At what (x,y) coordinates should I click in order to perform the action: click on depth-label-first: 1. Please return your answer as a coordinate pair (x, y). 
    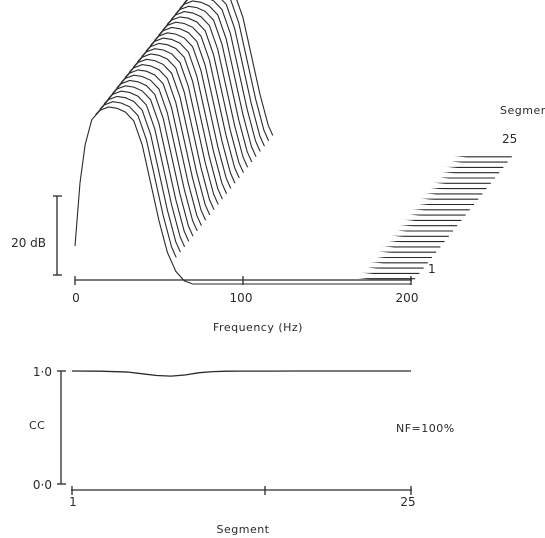
    Looking at the image, I should click on (432, 269).